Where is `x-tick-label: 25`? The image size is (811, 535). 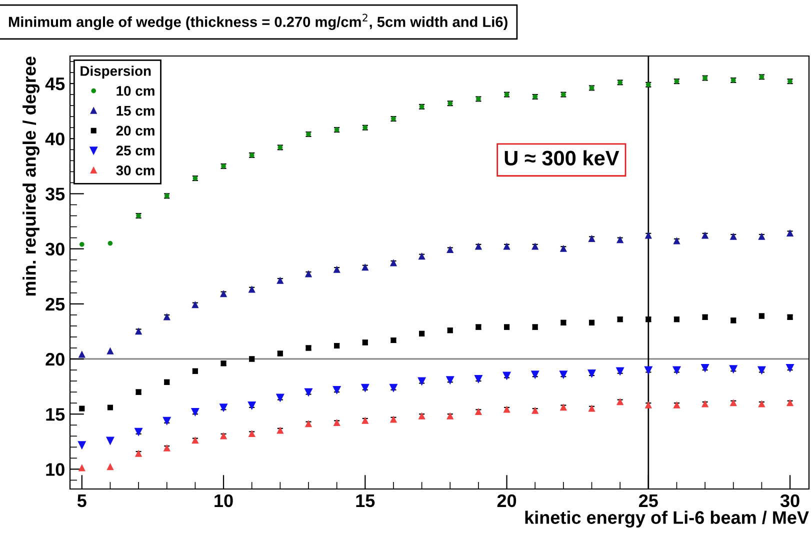
x-tick-label: 25 is located at coordinates (648, 501).